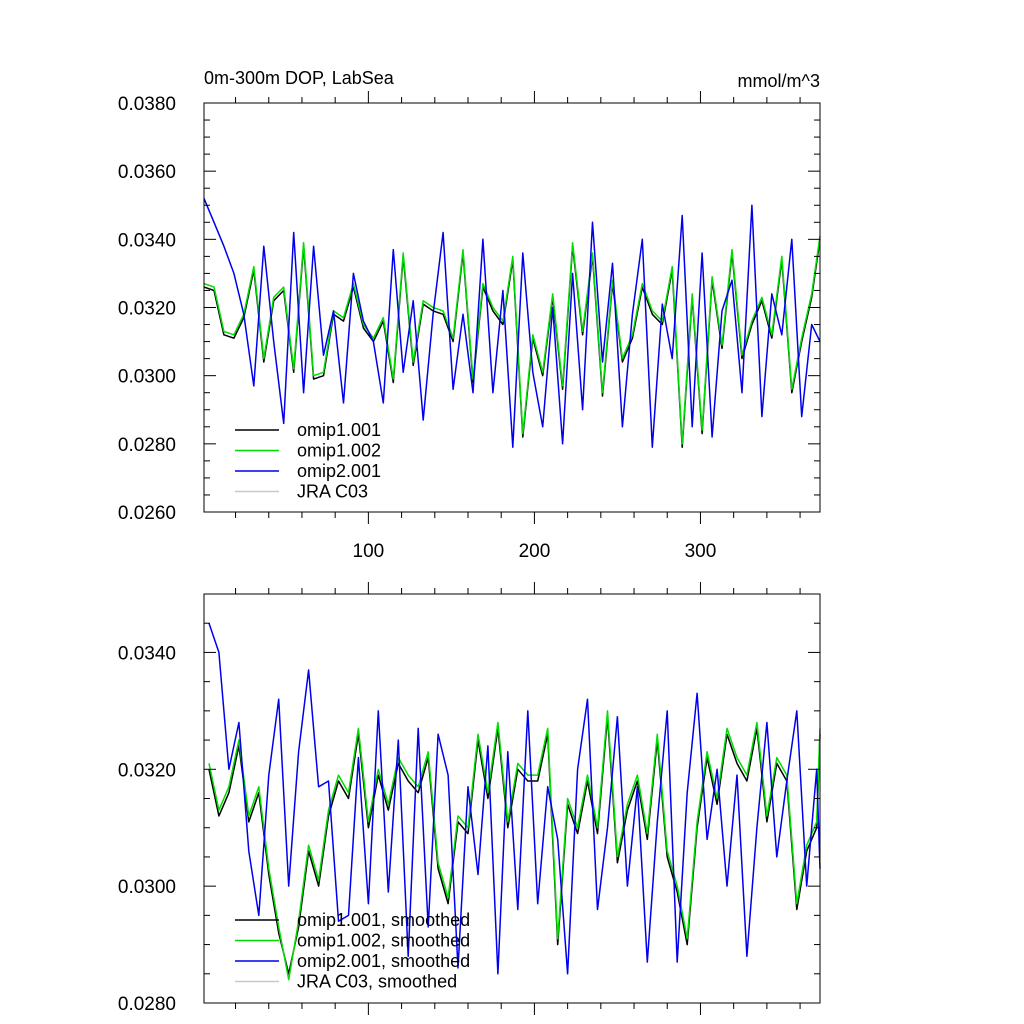 The height and width of the screenshot is (1024, 1024). I want to click on x-tick-label: 300, so click(701, 551).